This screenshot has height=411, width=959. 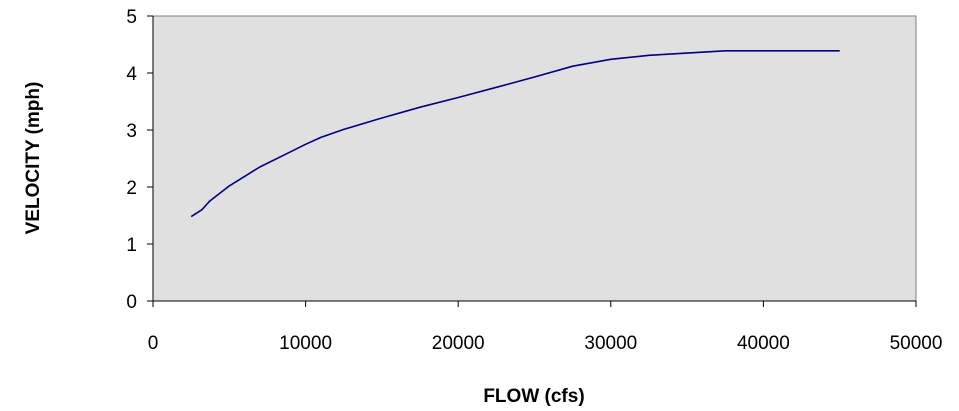 I want to click on x-tick-label: 20000, so click(x=458, y=343).